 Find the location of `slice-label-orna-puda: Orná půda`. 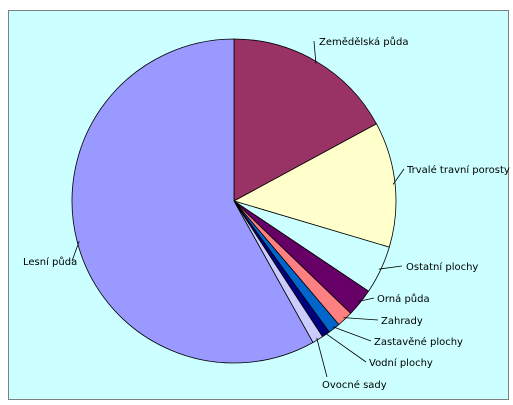

slice-label-orna-puda: Orná půda is located at coordinates (403, 299).